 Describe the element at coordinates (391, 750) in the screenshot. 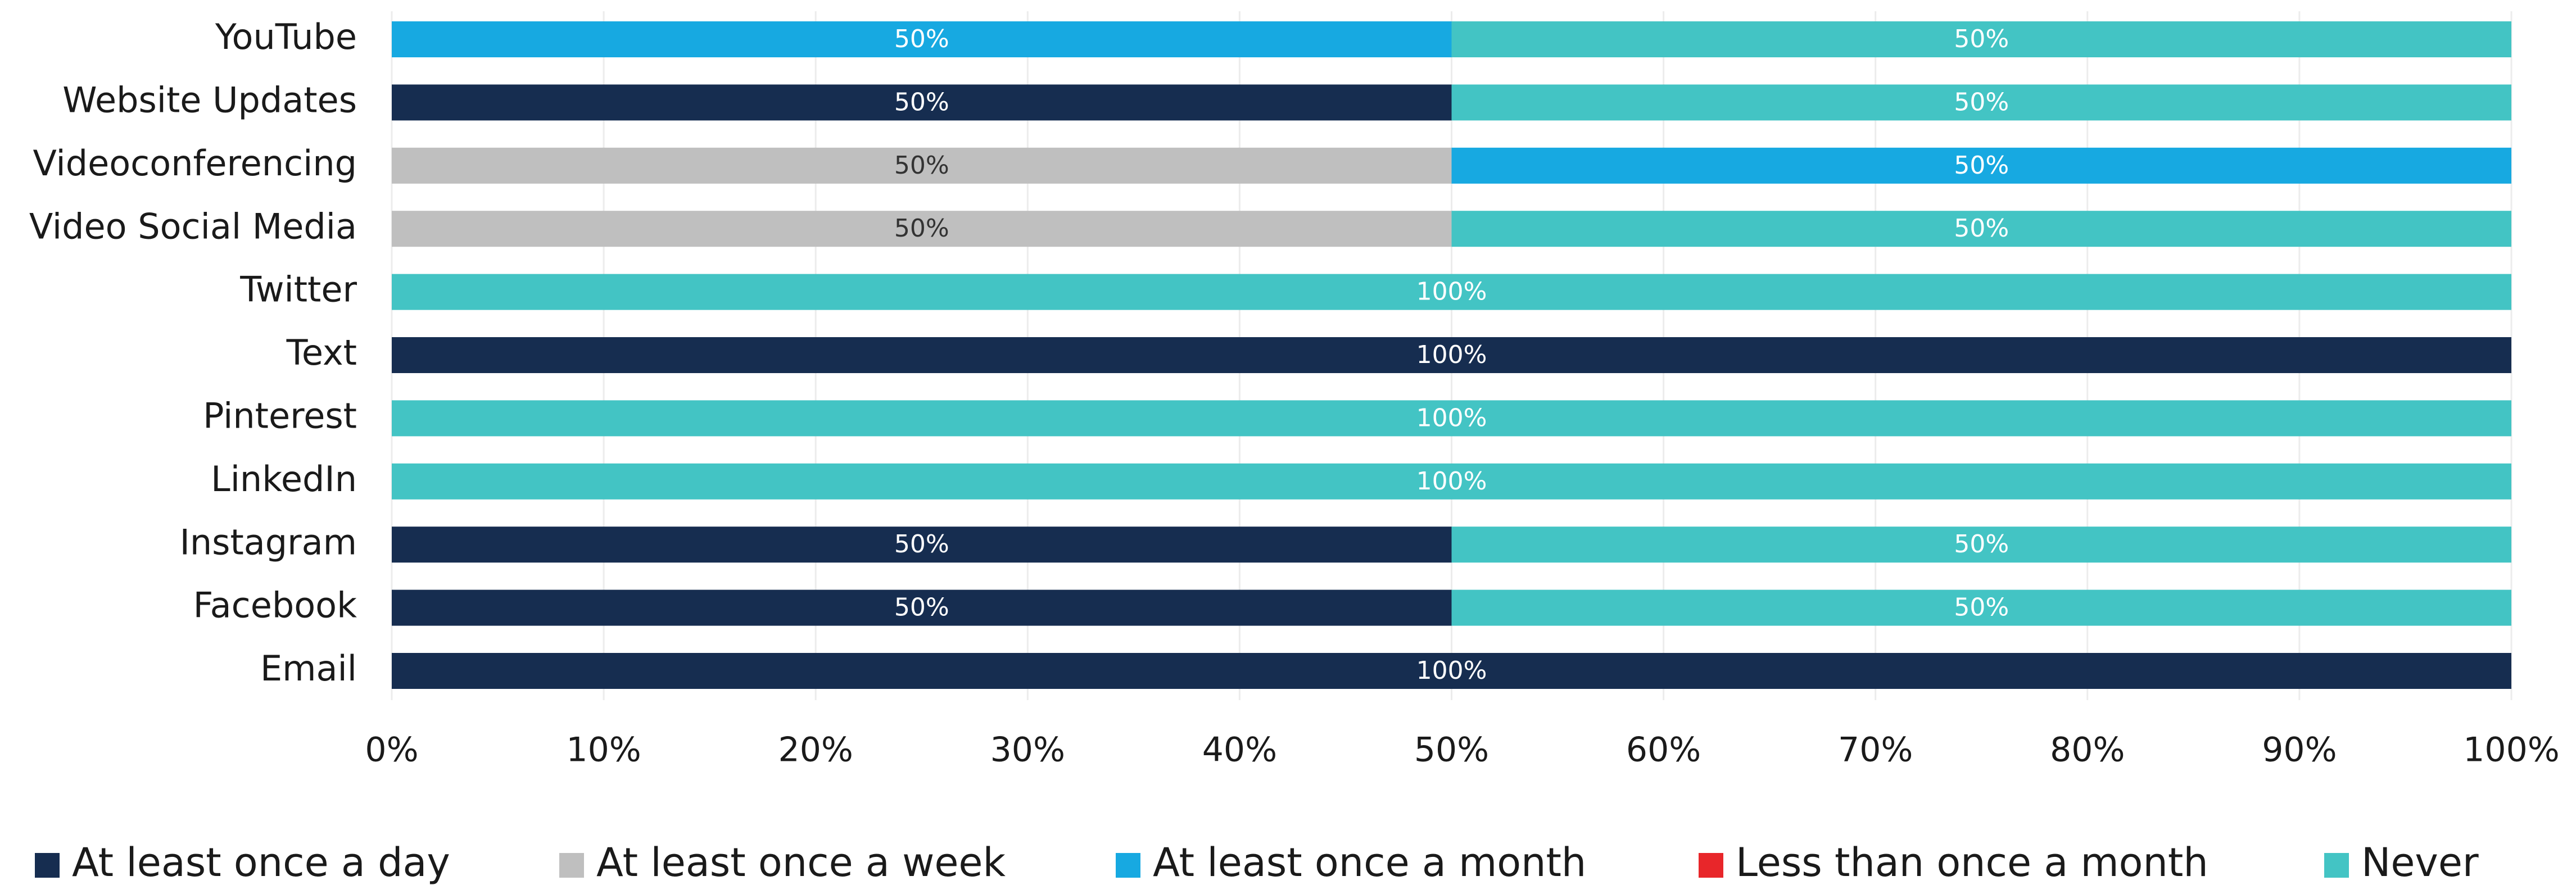

I see `x-tick-label: 0%` at that location.